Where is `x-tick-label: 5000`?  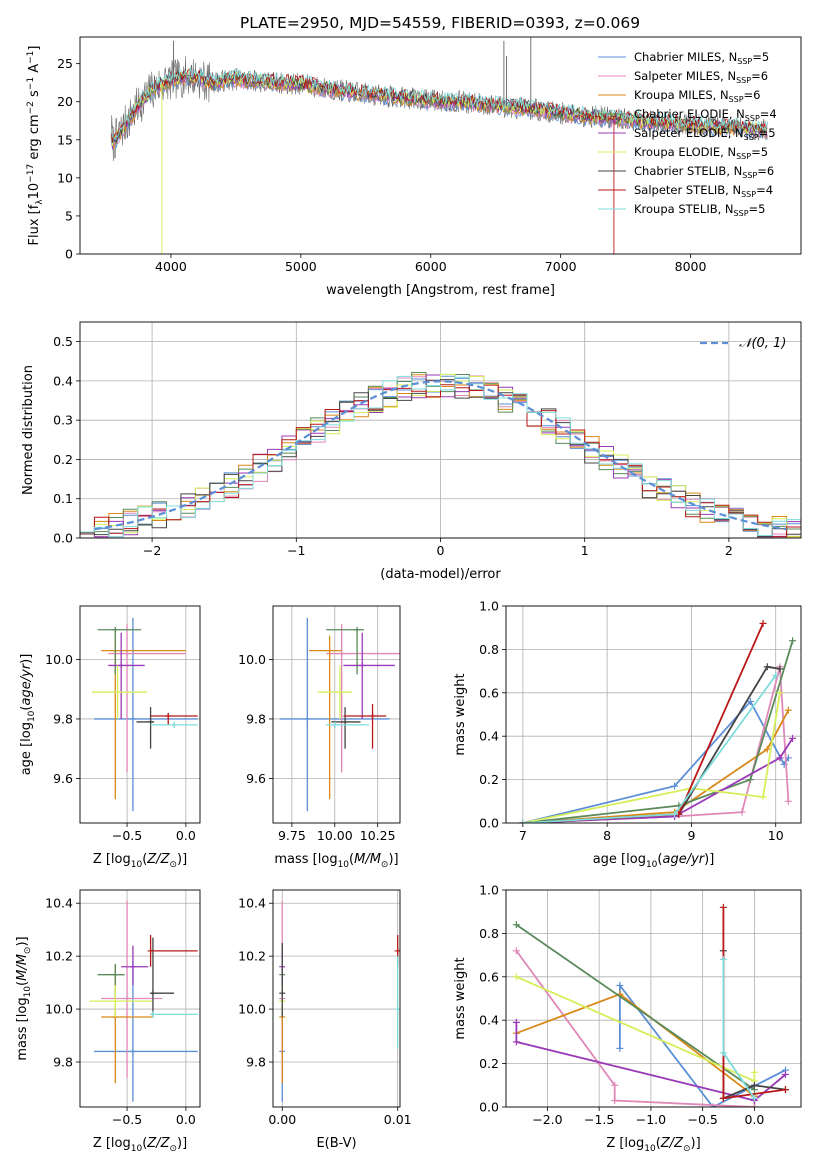
x-tick-label: 5000 is located at coordinates (301, 266).